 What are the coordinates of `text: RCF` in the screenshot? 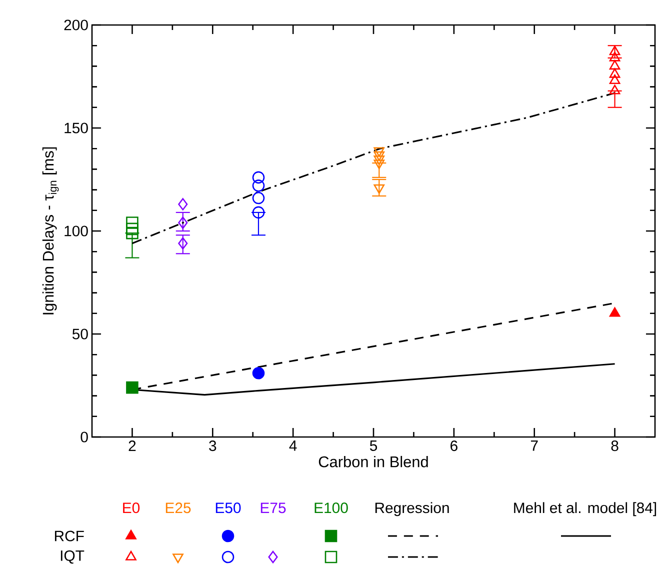 It's located at (69, 536).